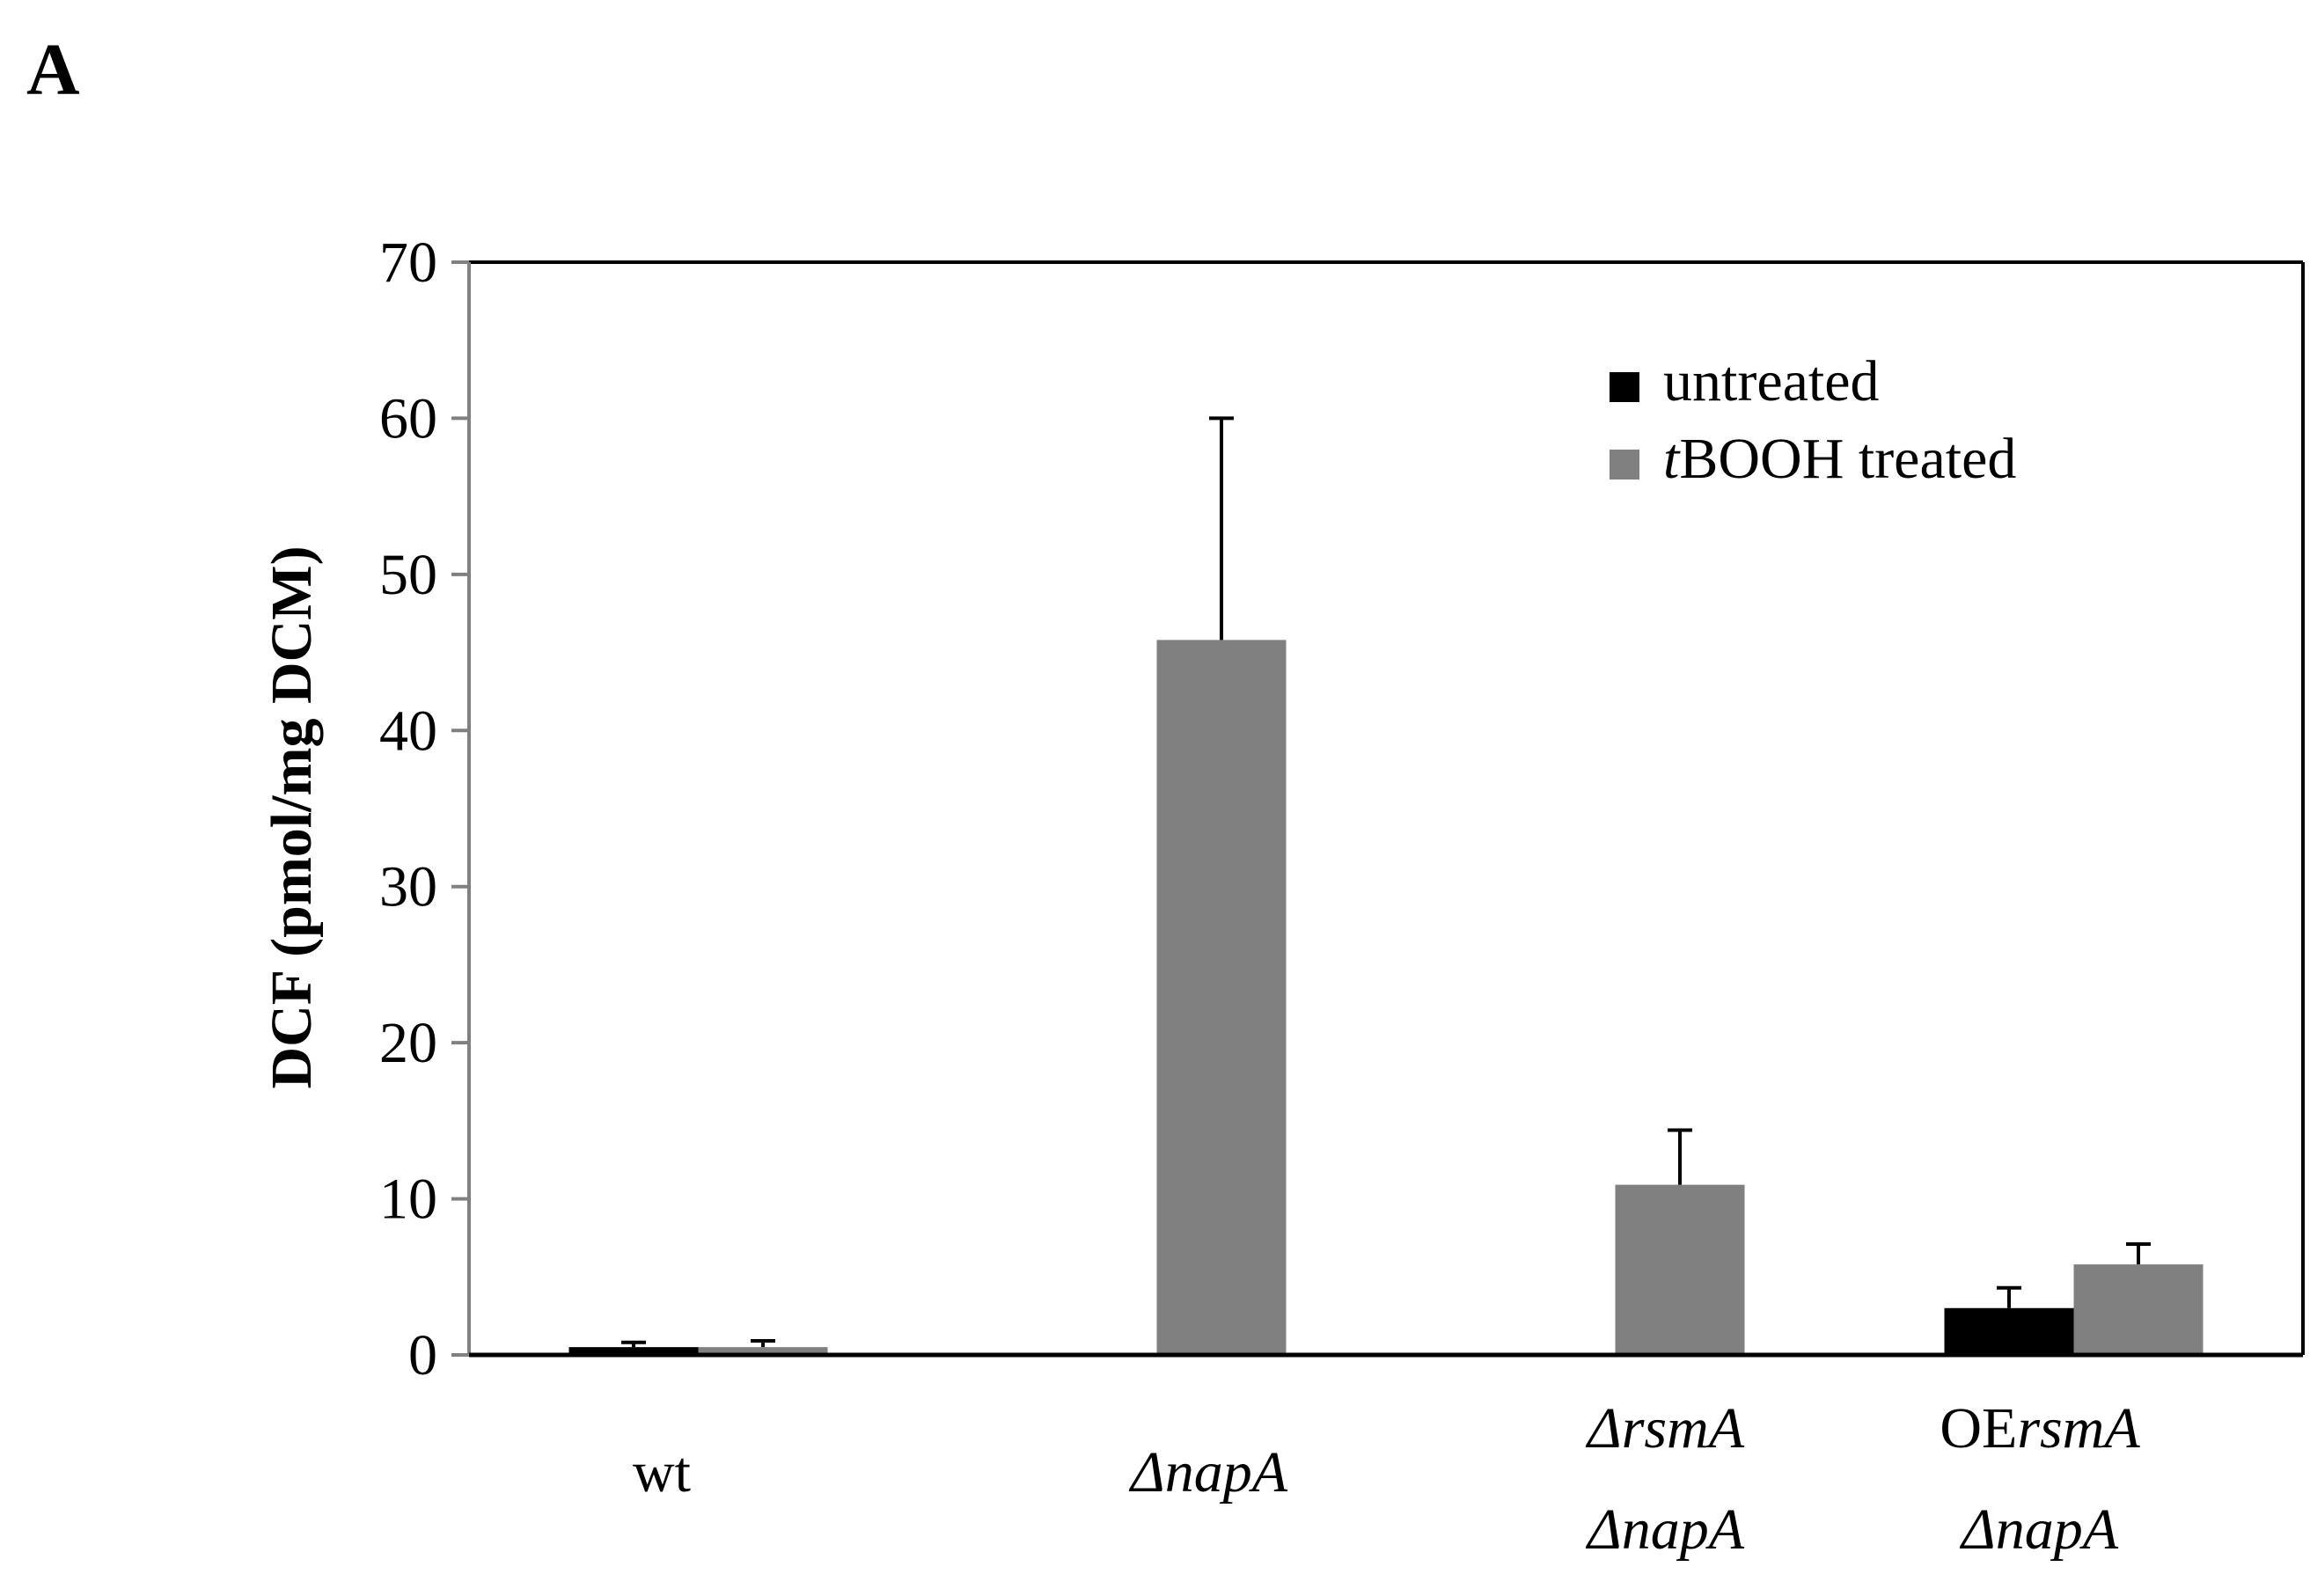 The image size is (2310, 1596). I want to click on text-run: untreated, so click(1772, 382).